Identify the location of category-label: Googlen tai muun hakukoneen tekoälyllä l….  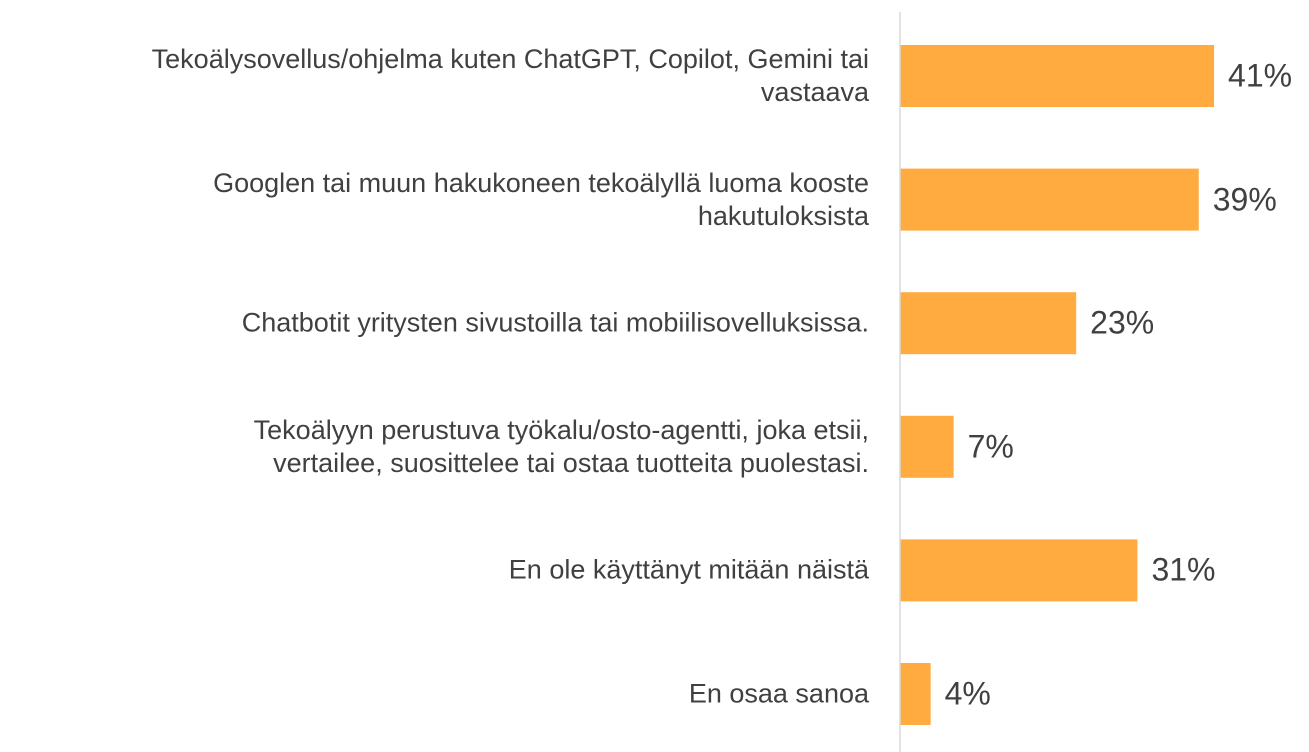
(541, 199).